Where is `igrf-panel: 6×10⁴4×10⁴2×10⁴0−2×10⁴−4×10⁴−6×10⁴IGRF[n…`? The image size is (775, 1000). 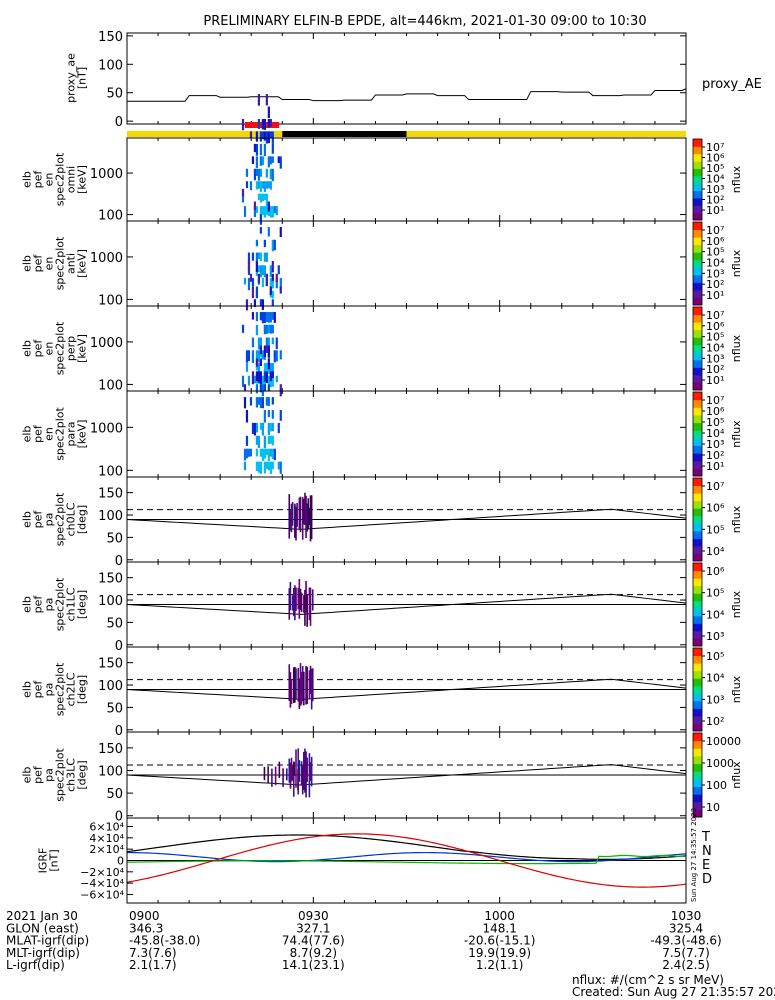 igrf-panel: 6×10⁴4×10⁴2×10⁴0−2×10⁴−4×10⁴−6×10⁴IGRF[n… is located at coordinates (374, 856).